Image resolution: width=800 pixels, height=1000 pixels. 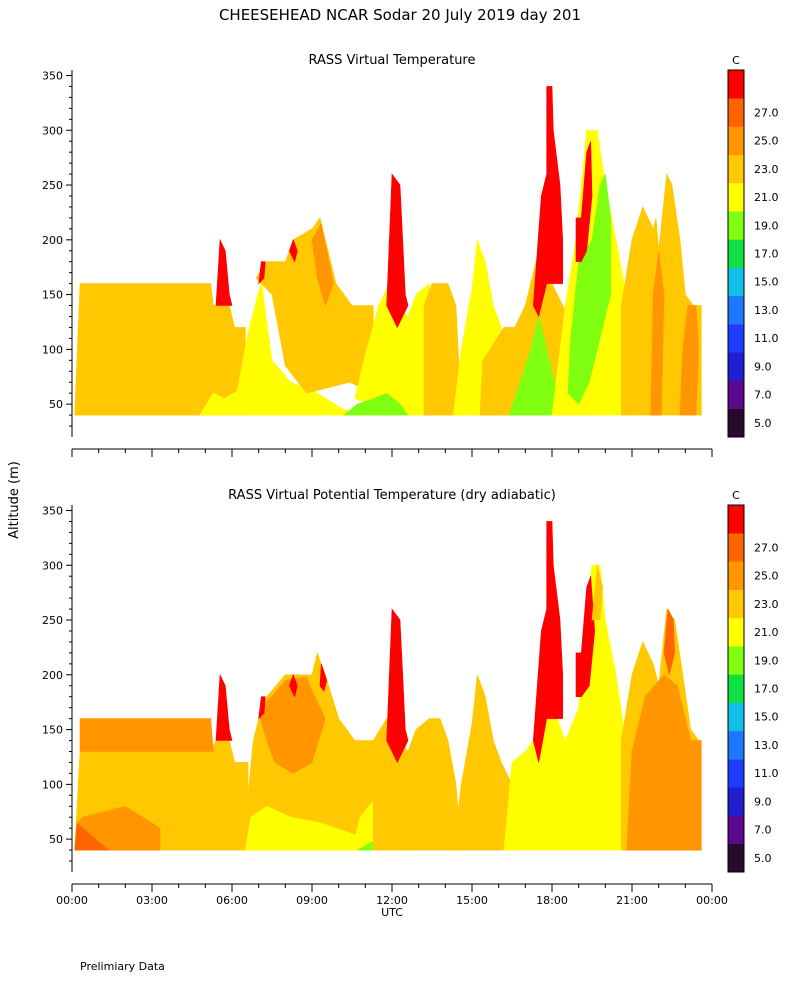 I want to click on y-axis-label: Altitude (m), so click(x=14, y=500).